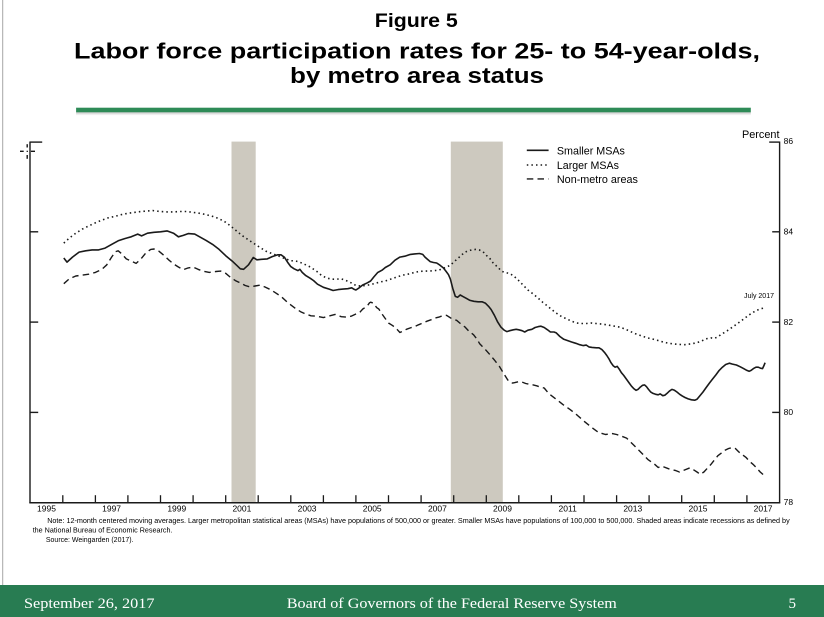 This screenshot has width=824, height=617. Describe the element at coordinates (789, 232) in the screenshot. I see `svg-text: 84` at that location.